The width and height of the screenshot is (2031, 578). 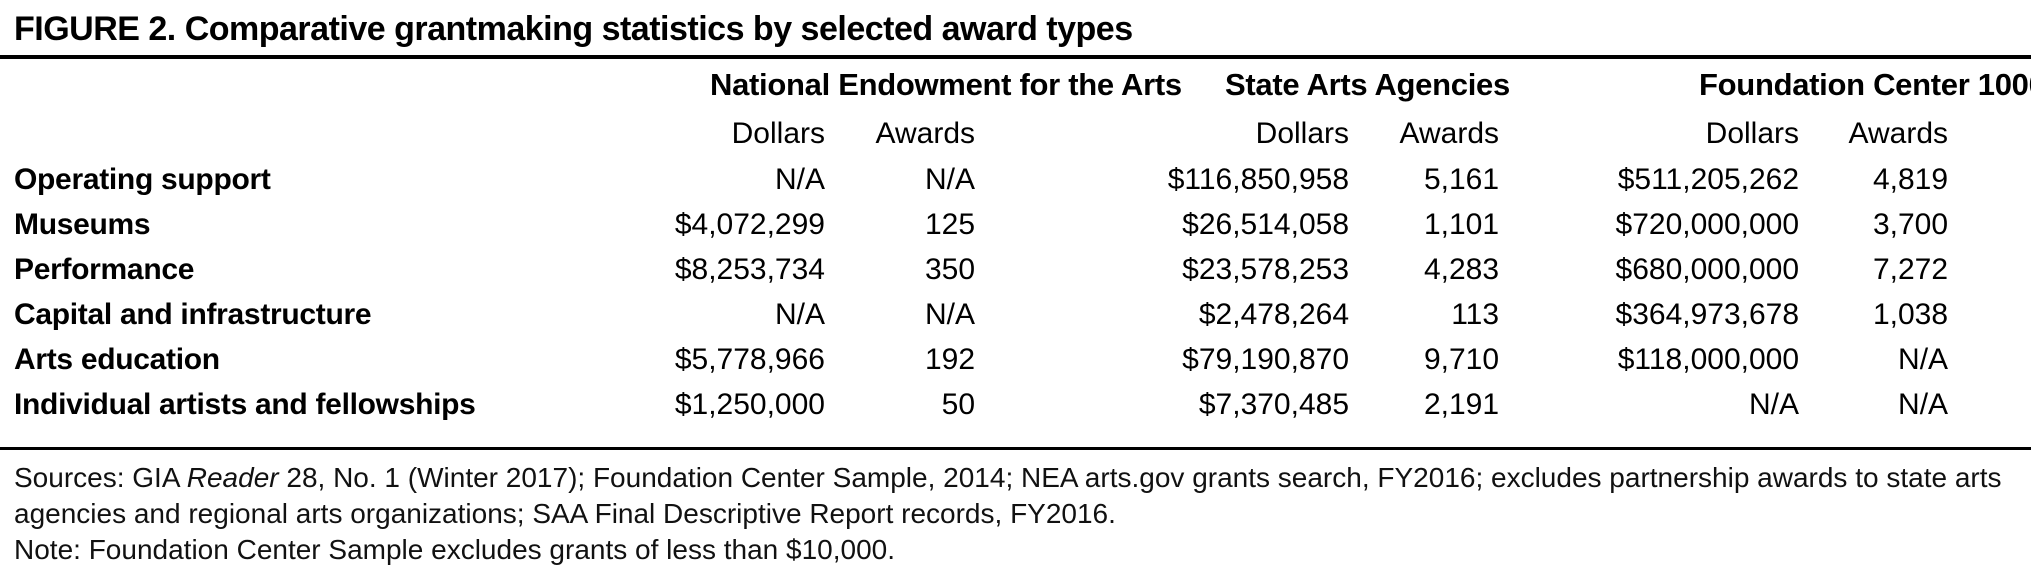 What do you see at coordinates (1015, 57) in the screenshot?
I see `title-rule` at bounding box center [1015, 57].